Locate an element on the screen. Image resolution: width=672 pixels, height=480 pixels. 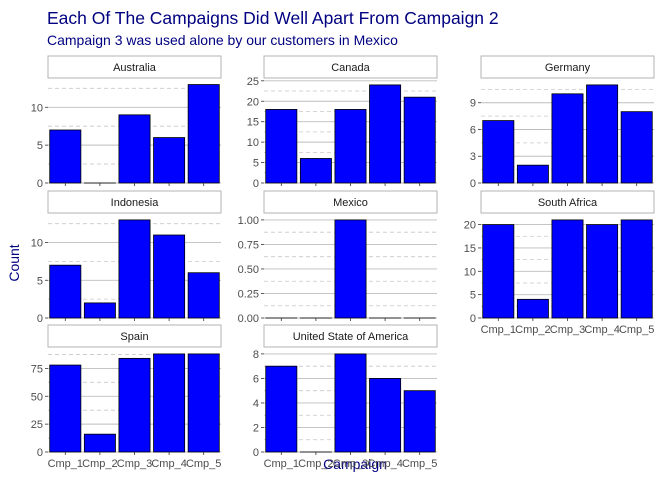
y-tick-label: 2 is located at coordinates (256, 428).